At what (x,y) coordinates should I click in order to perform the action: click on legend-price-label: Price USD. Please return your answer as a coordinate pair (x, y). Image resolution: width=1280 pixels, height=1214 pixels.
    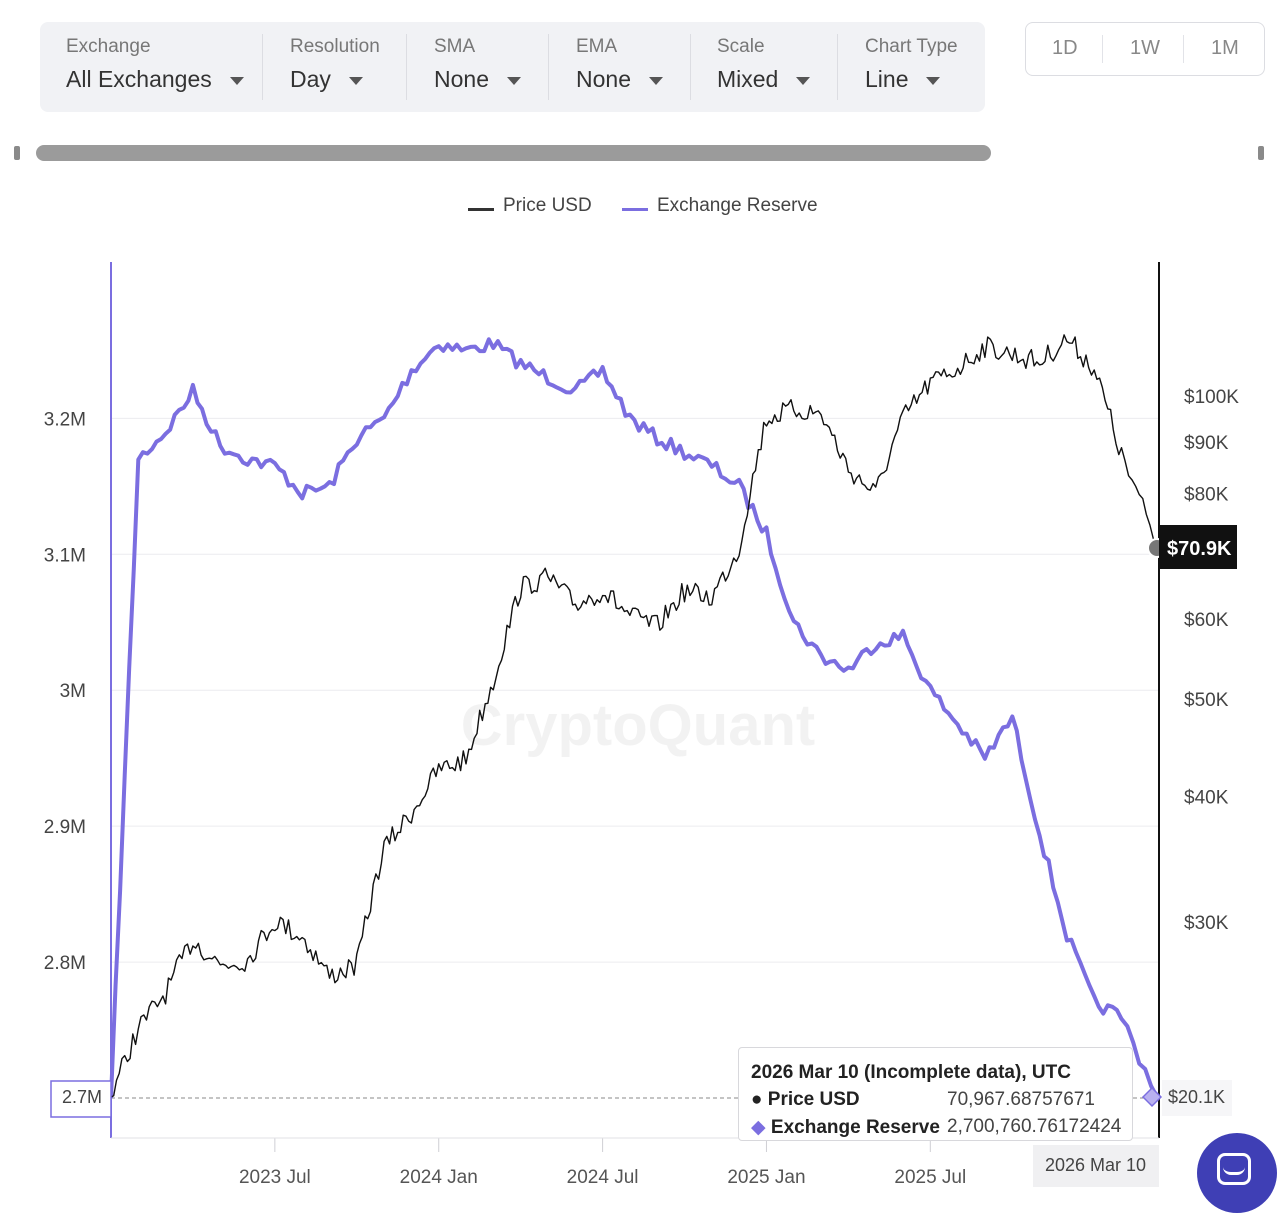
    Looking at the image, I should click on (547, 205).